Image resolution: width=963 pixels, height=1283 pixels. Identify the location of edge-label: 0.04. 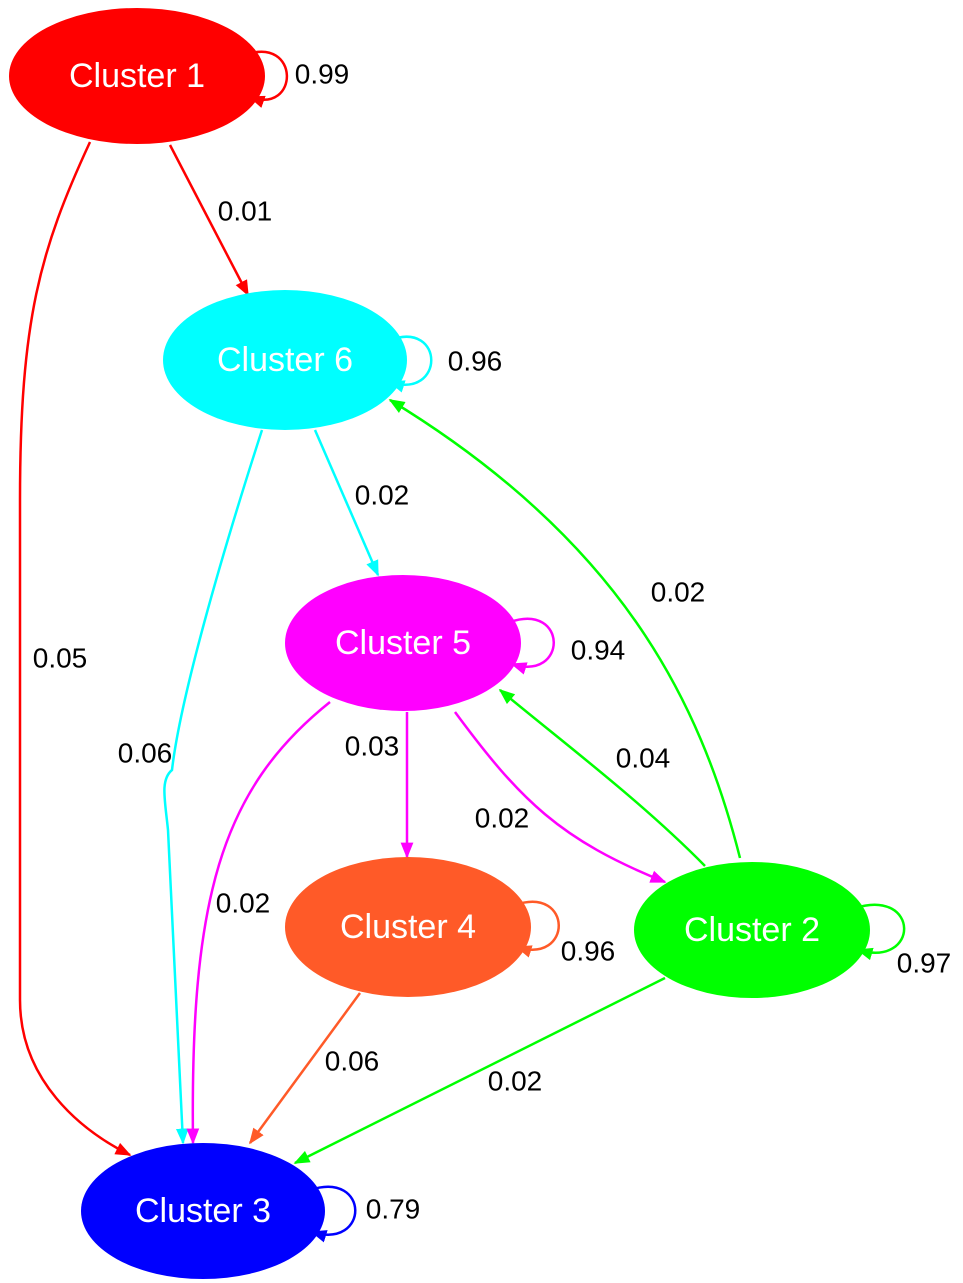
(643, 757).